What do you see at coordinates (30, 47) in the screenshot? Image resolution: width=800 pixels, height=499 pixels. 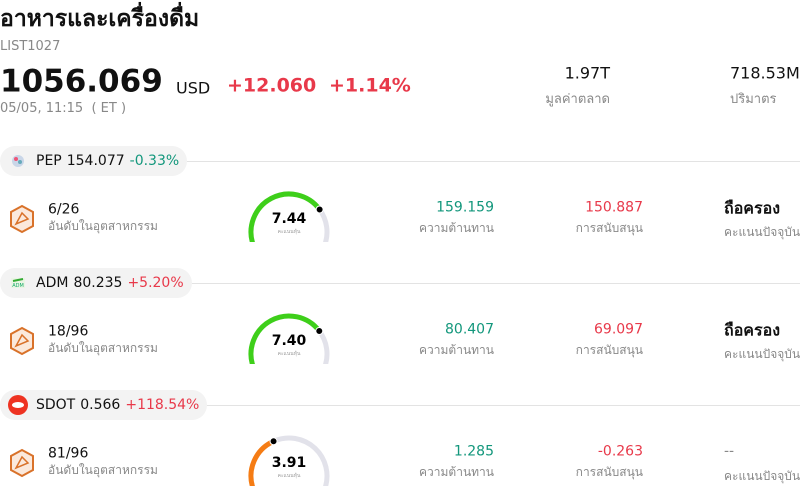 I see `code: LIST1027` at bounding box center [30, 47].